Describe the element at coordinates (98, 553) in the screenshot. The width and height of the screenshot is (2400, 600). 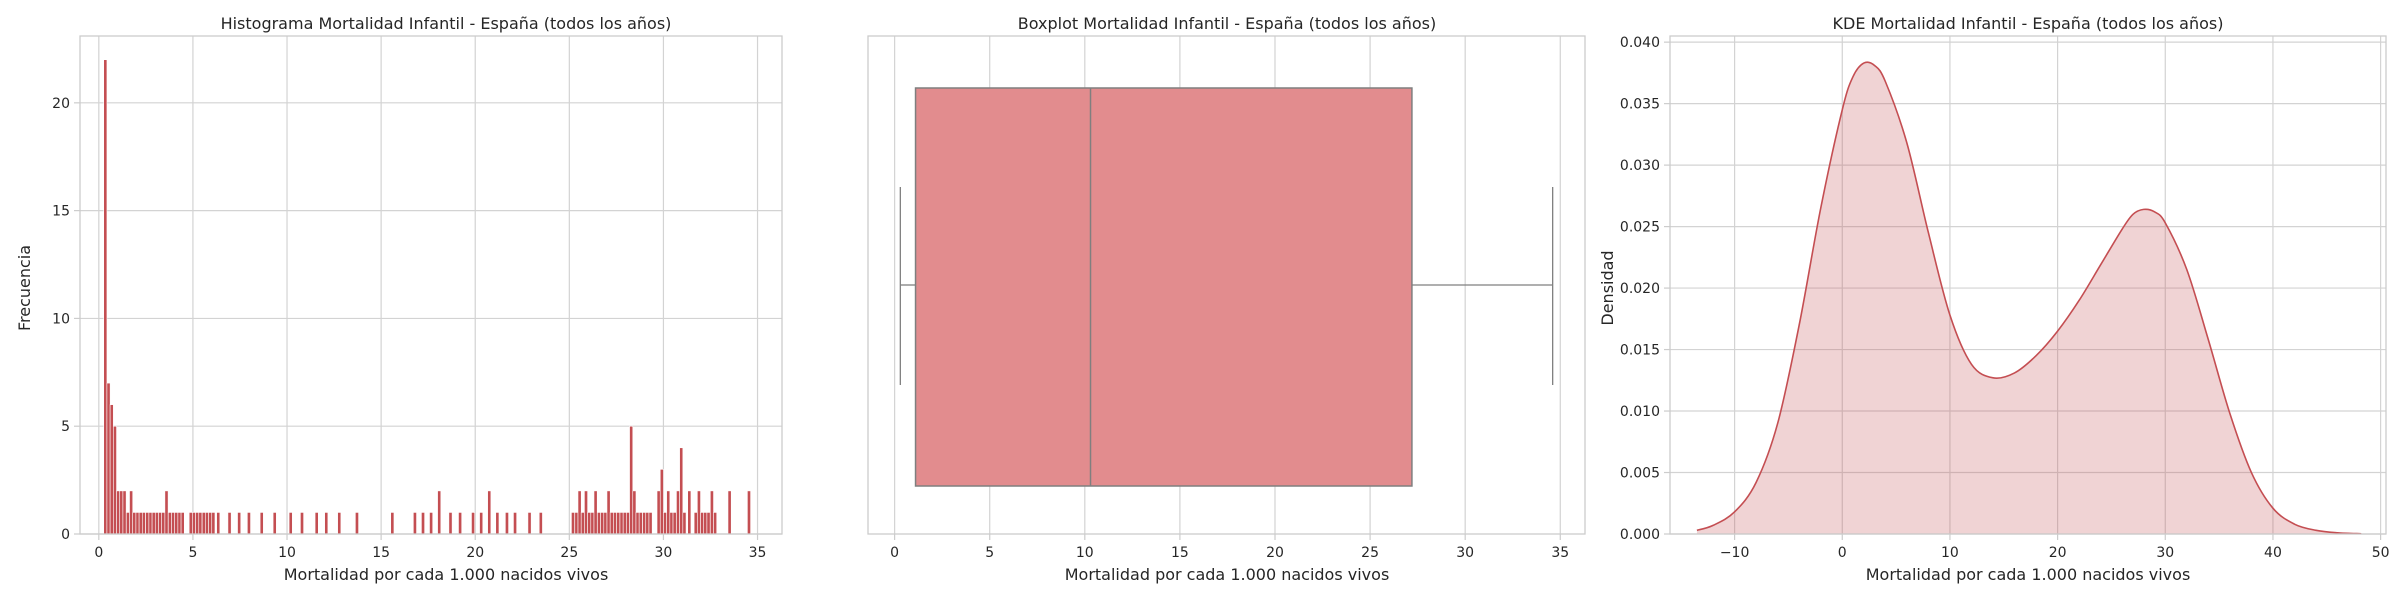
I see `hist-xtick-label: 0` at that location.